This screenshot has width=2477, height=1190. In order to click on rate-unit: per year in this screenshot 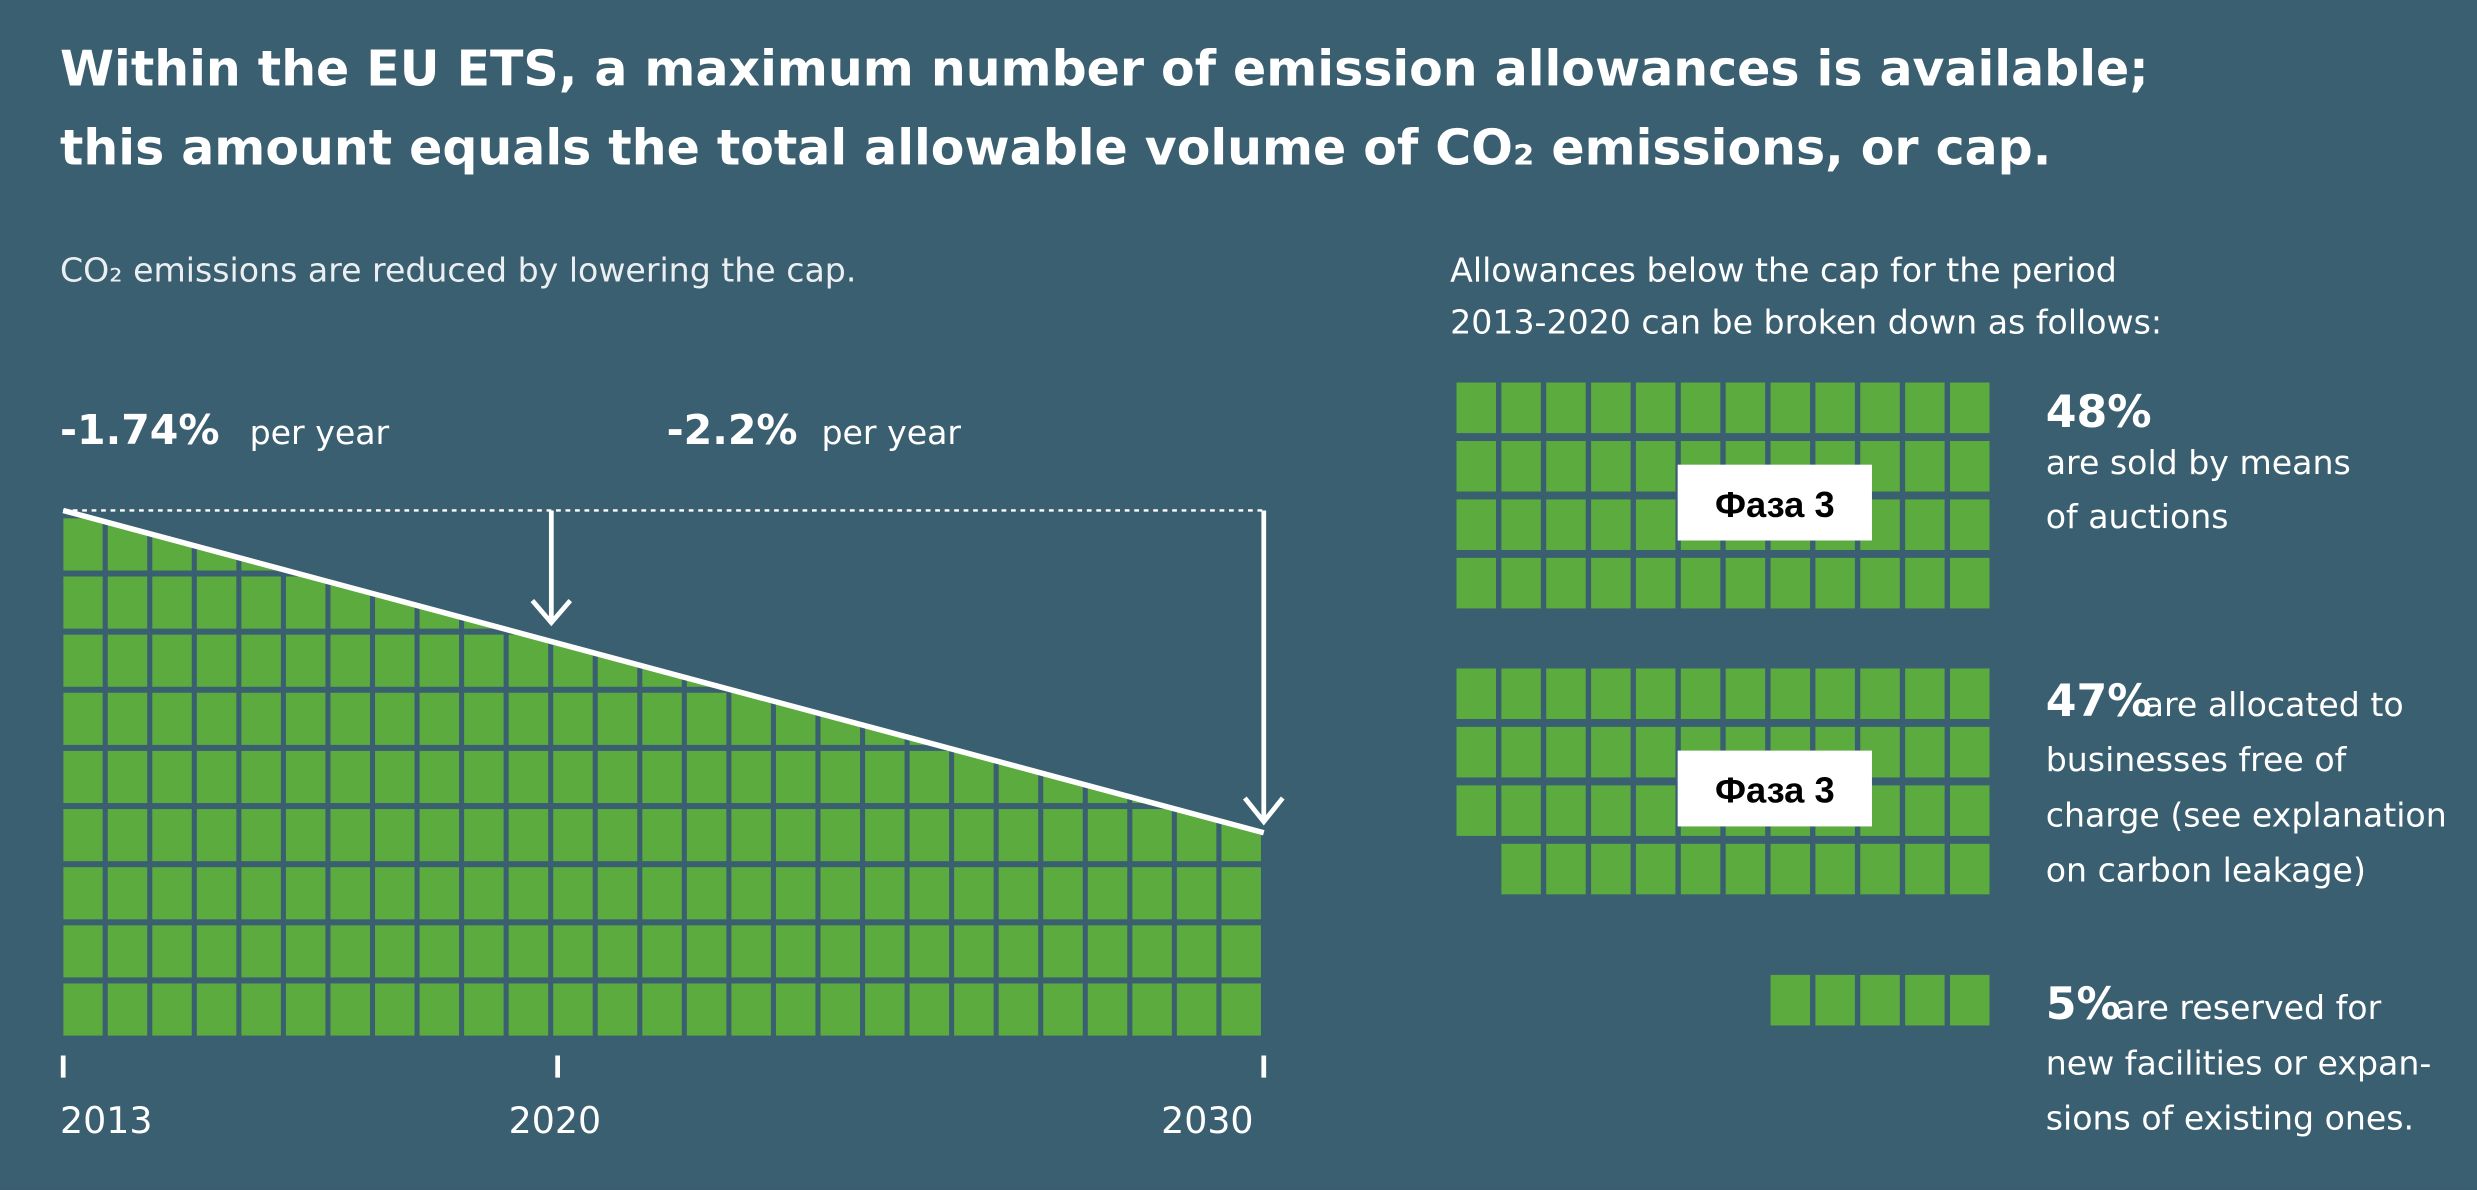, I will do `click(891, 432)`.